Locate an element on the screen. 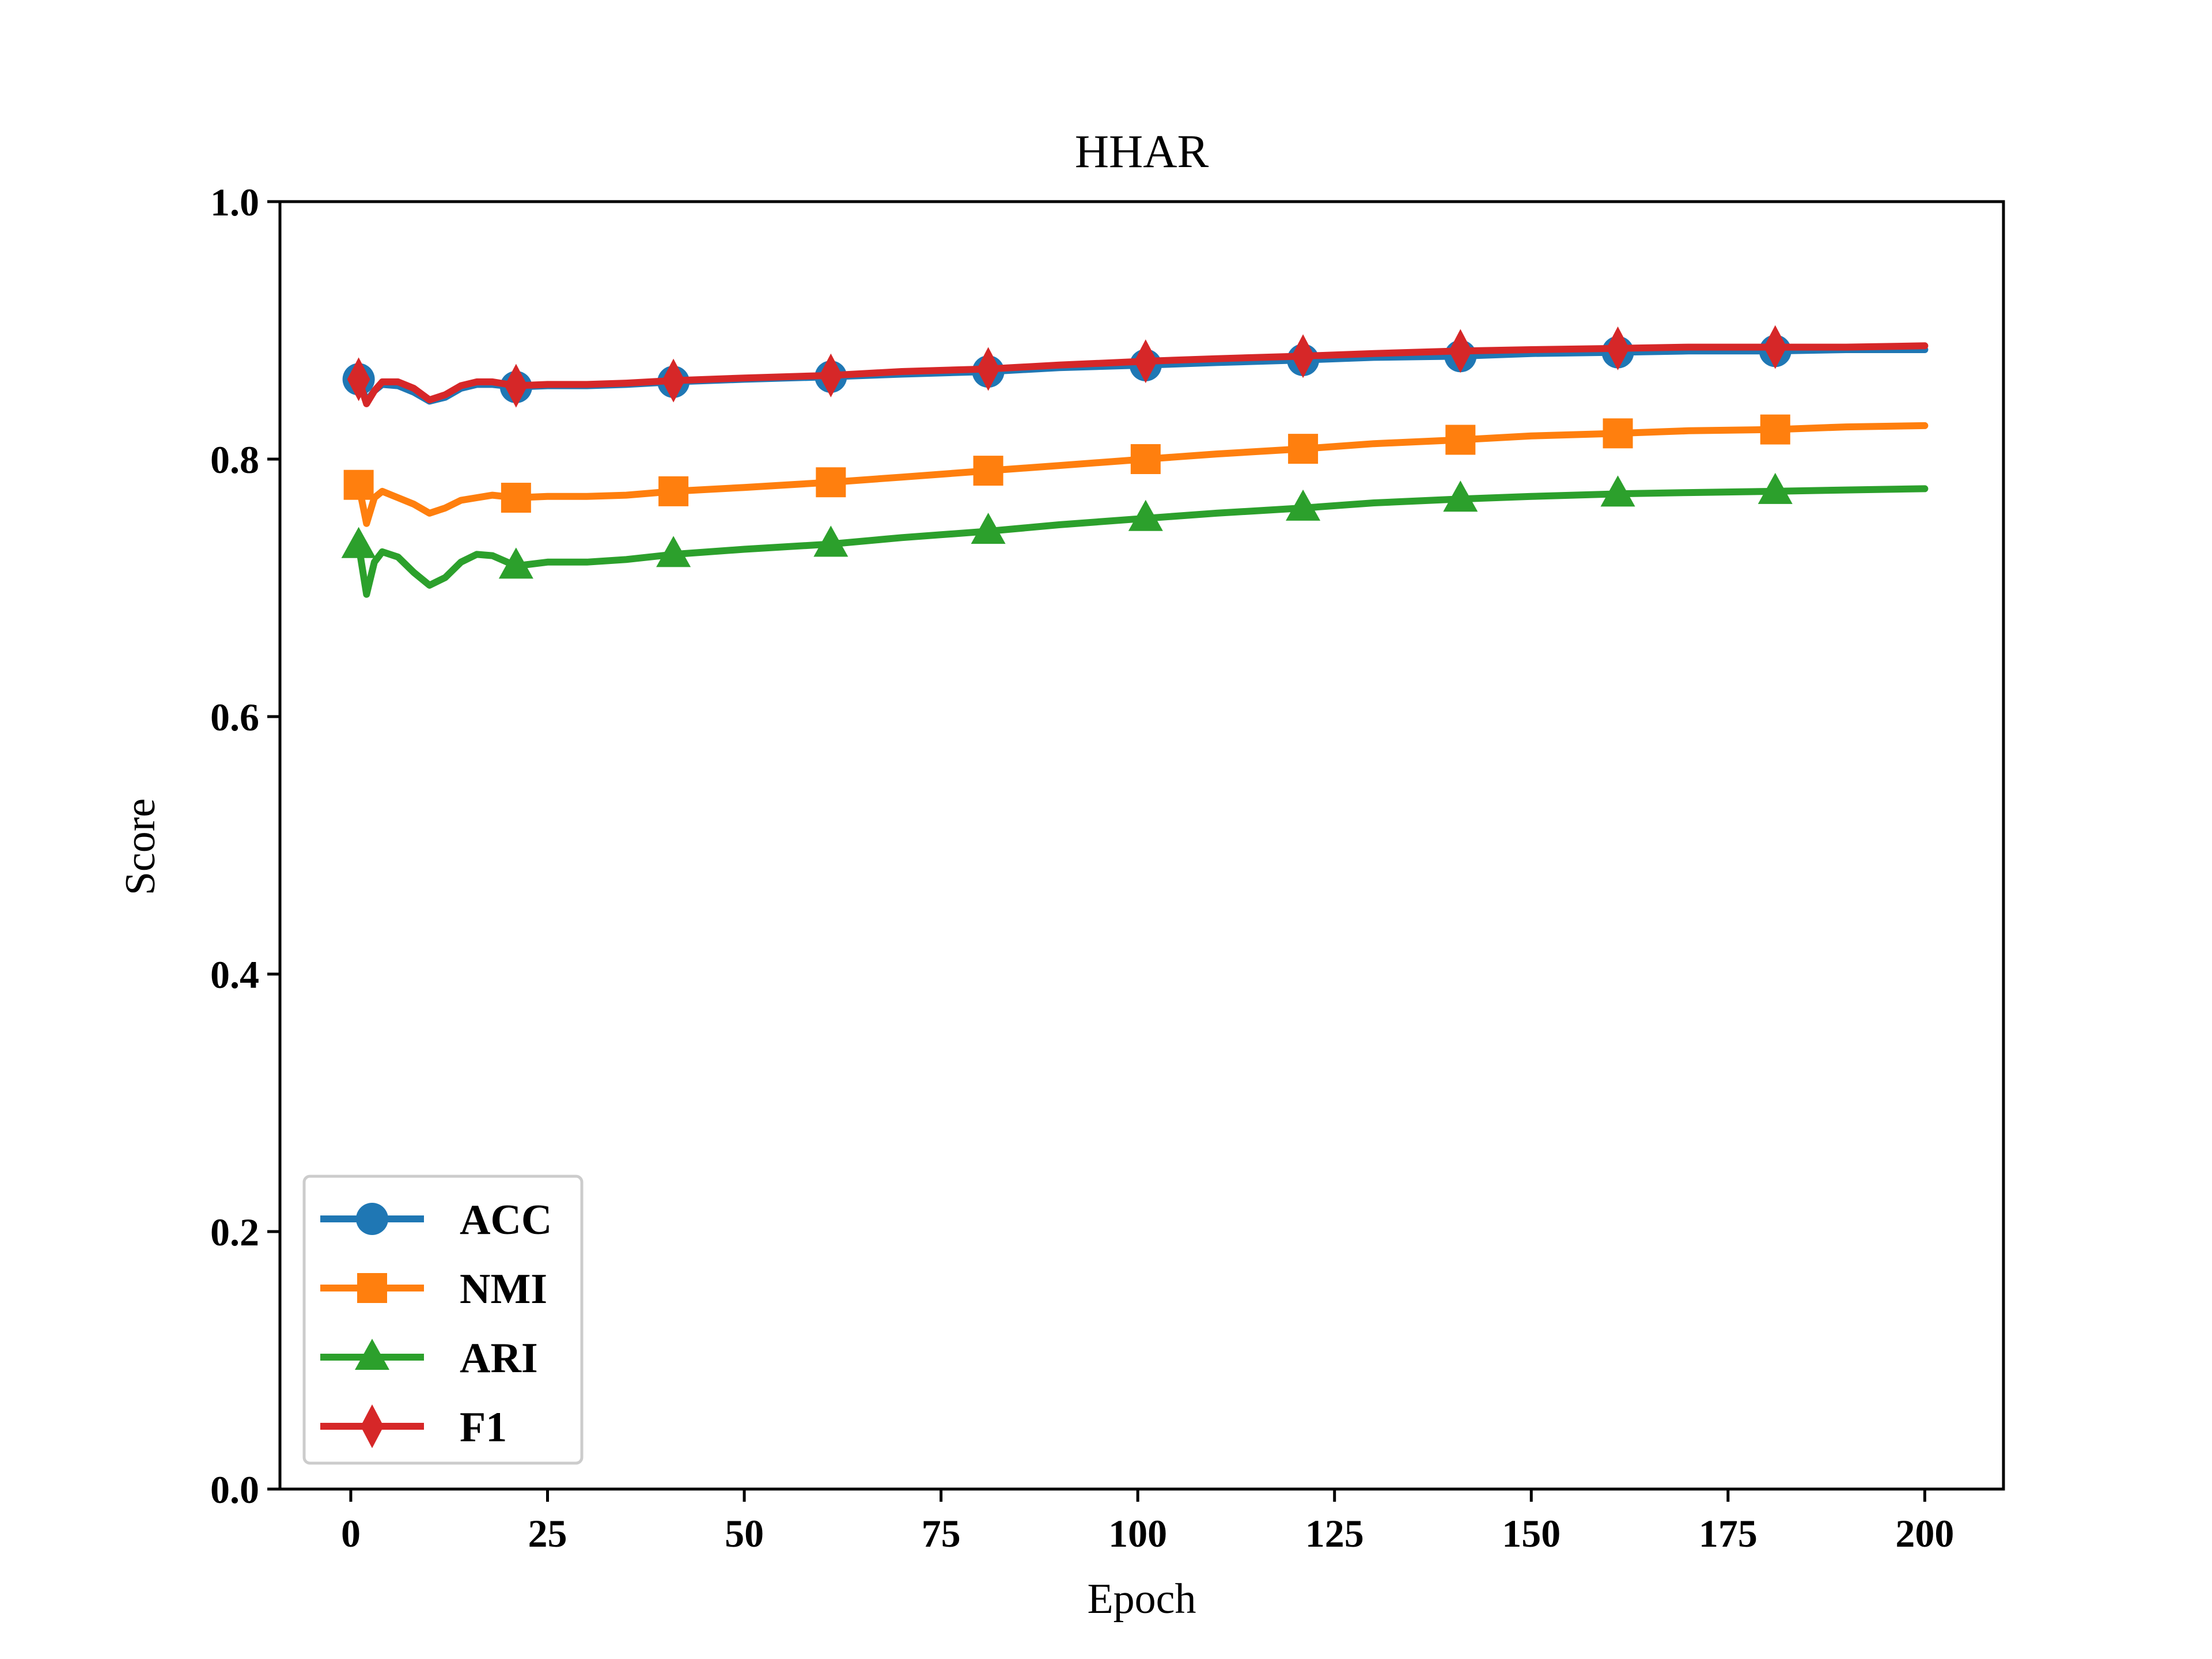 The width and height of the screenshot is (2212, 1659). x-tick-label: 25 is located at coordinates (547, 1533).